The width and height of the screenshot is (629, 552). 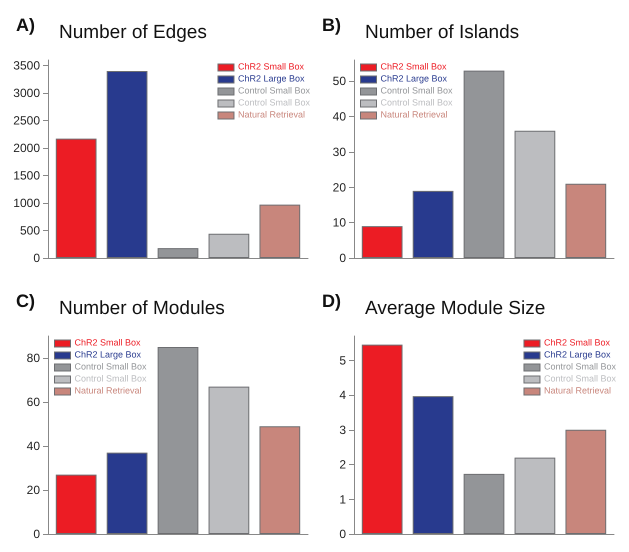 What do you see at coordinates (342, 429) in the screenshot?
I see `y-tick-label: 3` at bounding box center [342, 429].